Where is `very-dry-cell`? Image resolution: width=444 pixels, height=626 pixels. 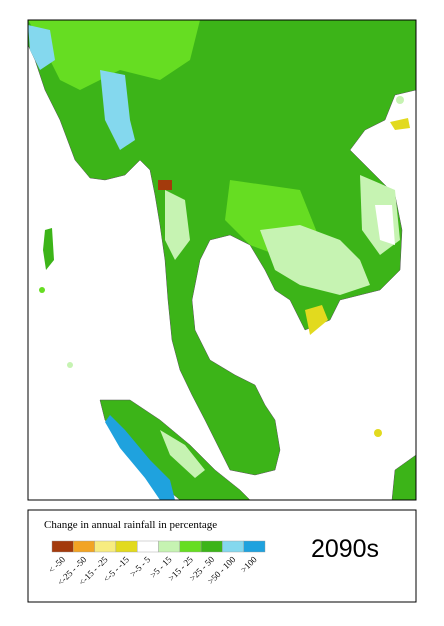 very-dry-cell is located at coordinates (165, 185).